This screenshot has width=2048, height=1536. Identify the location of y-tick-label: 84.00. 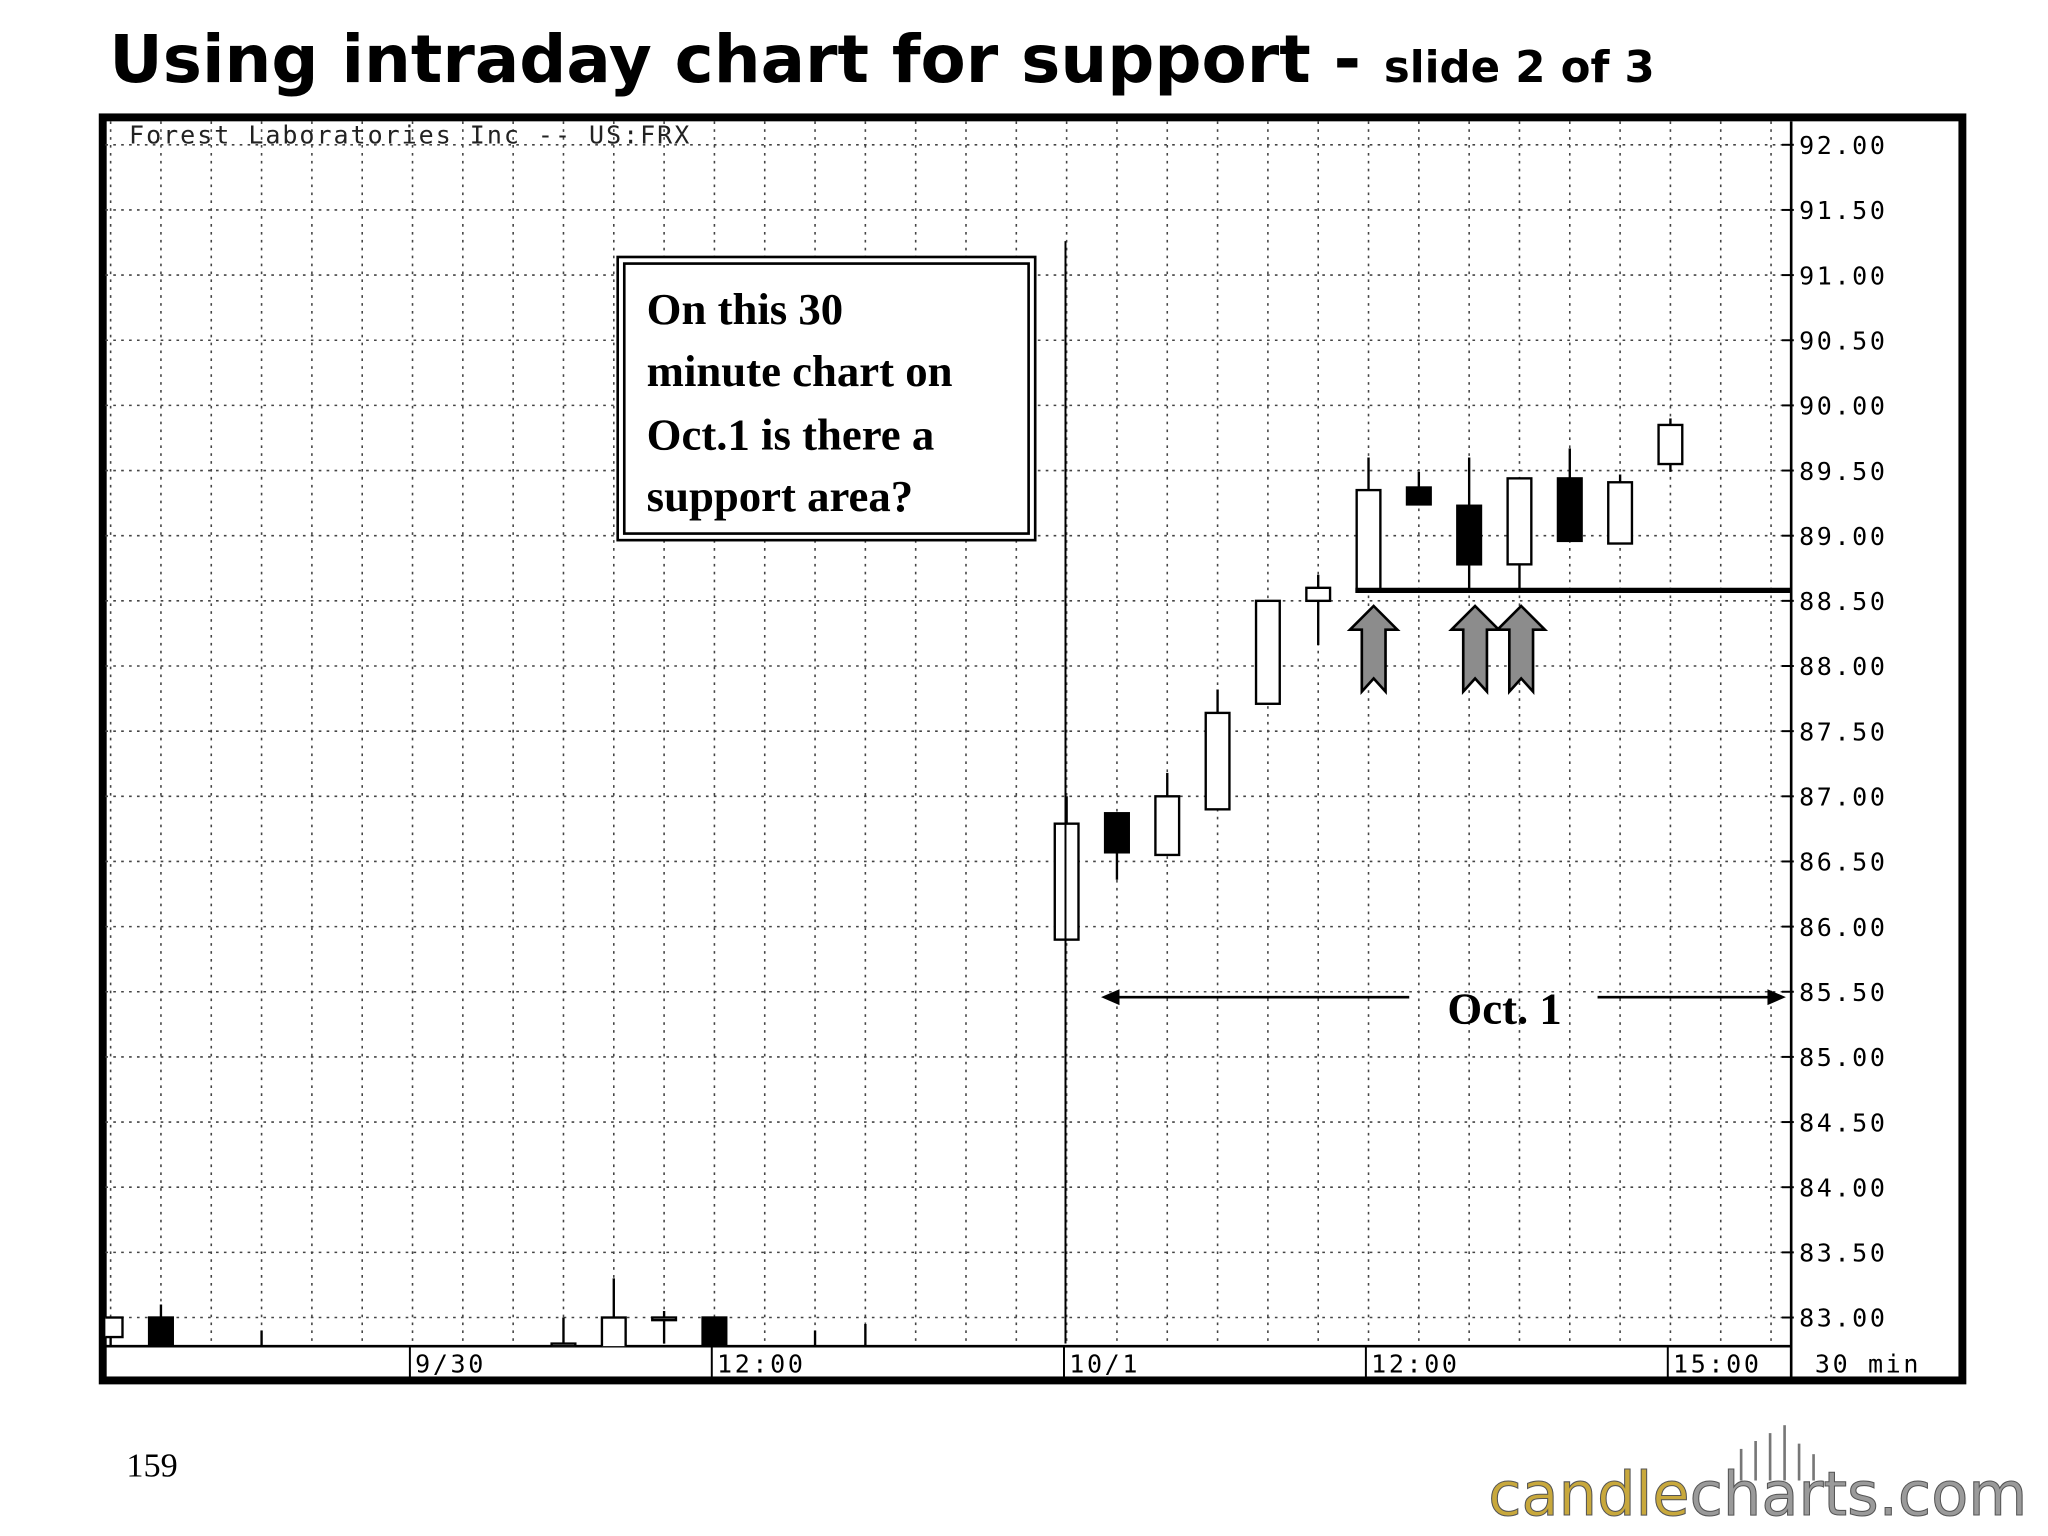
(1843, 1187).